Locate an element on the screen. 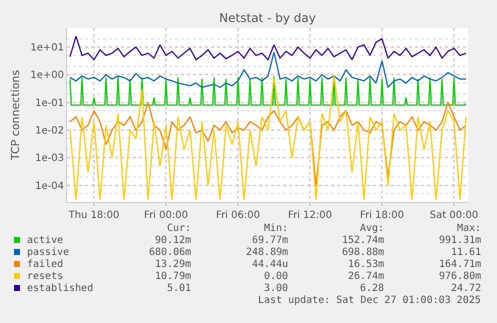 This screenshot has height=323, width=497. text: 90.12m is located at coordinates (173, 240).